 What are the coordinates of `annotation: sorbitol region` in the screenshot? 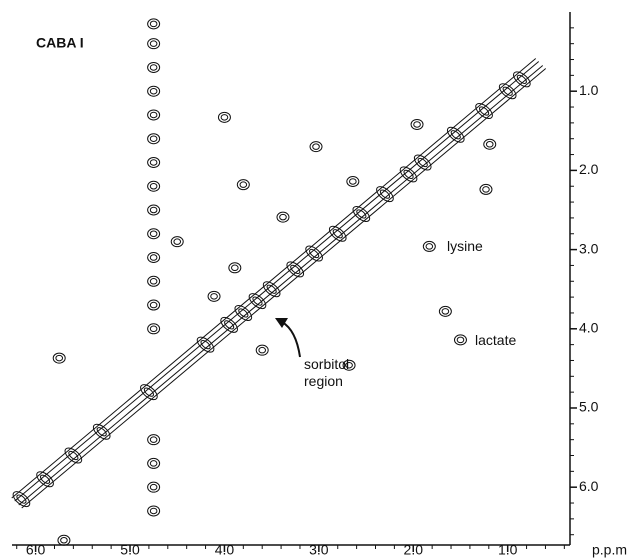 It's located at (327, 372).